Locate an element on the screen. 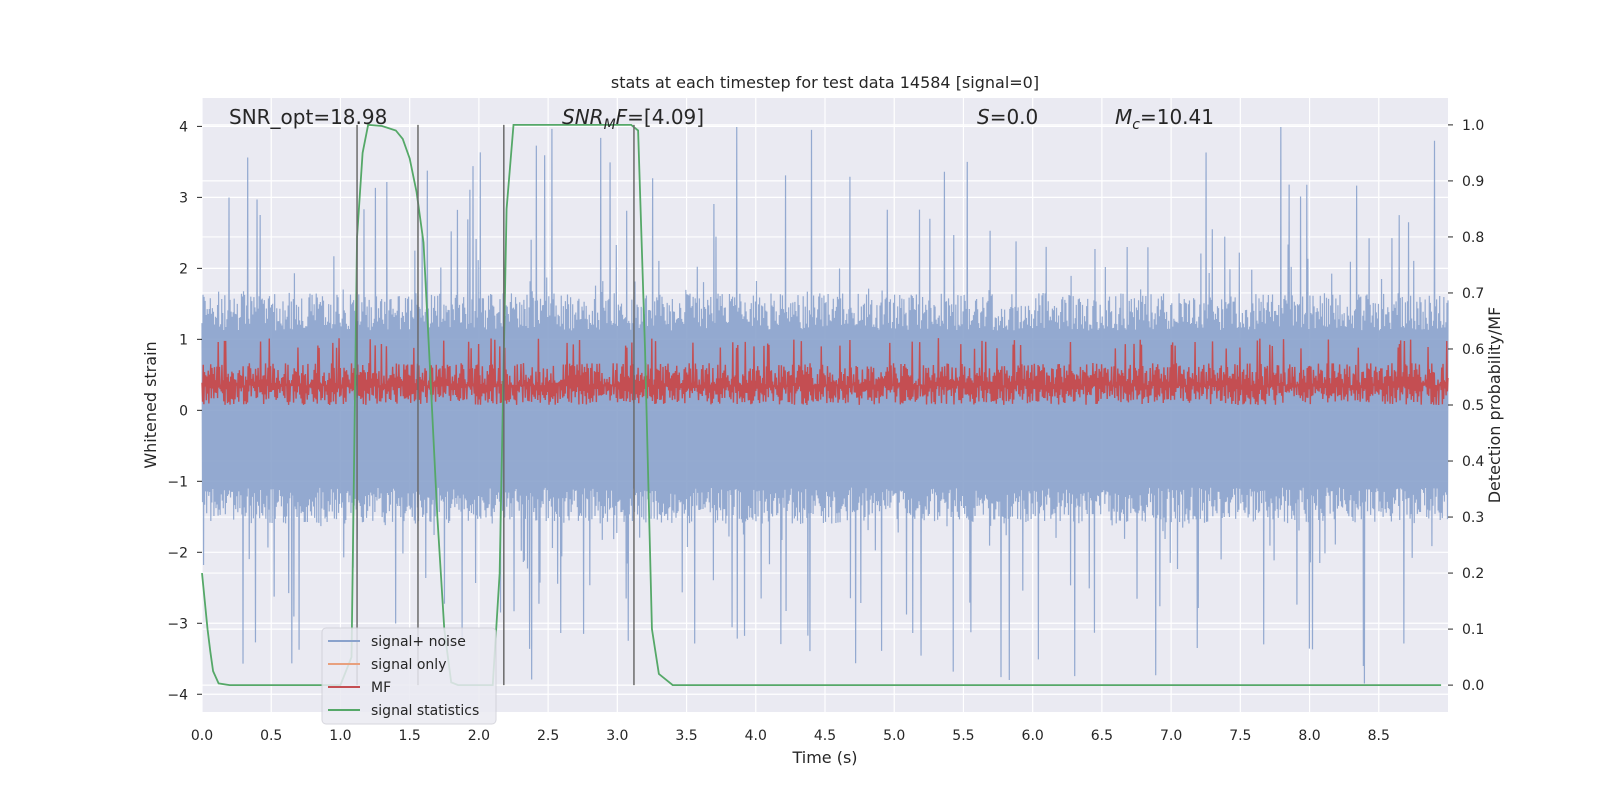  y2-axis-label: Detection probability/MF is located at coordinates (1494, 405).